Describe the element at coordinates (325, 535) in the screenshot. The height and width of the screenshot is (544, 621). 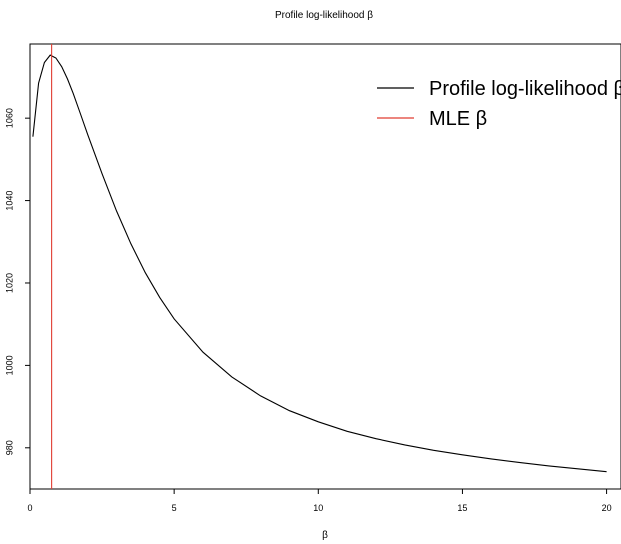
I see `x-axis-title: β` at that location.